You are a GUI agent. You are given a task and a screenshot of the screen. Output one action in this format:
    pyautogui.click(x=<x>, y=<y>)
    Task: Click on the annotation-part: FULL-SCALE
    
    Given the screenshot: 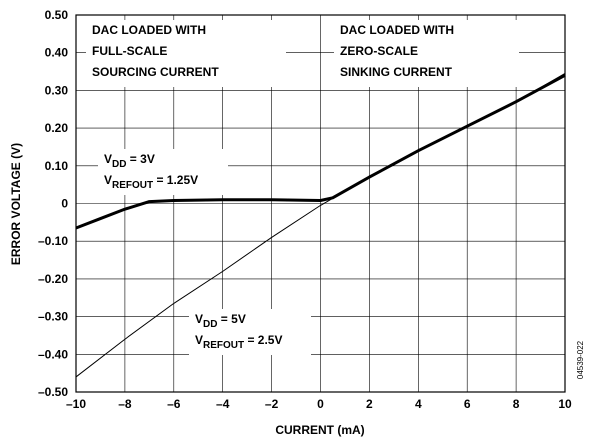 What is the action you would take?
    pyautogui.click(x=129, y=51)
    